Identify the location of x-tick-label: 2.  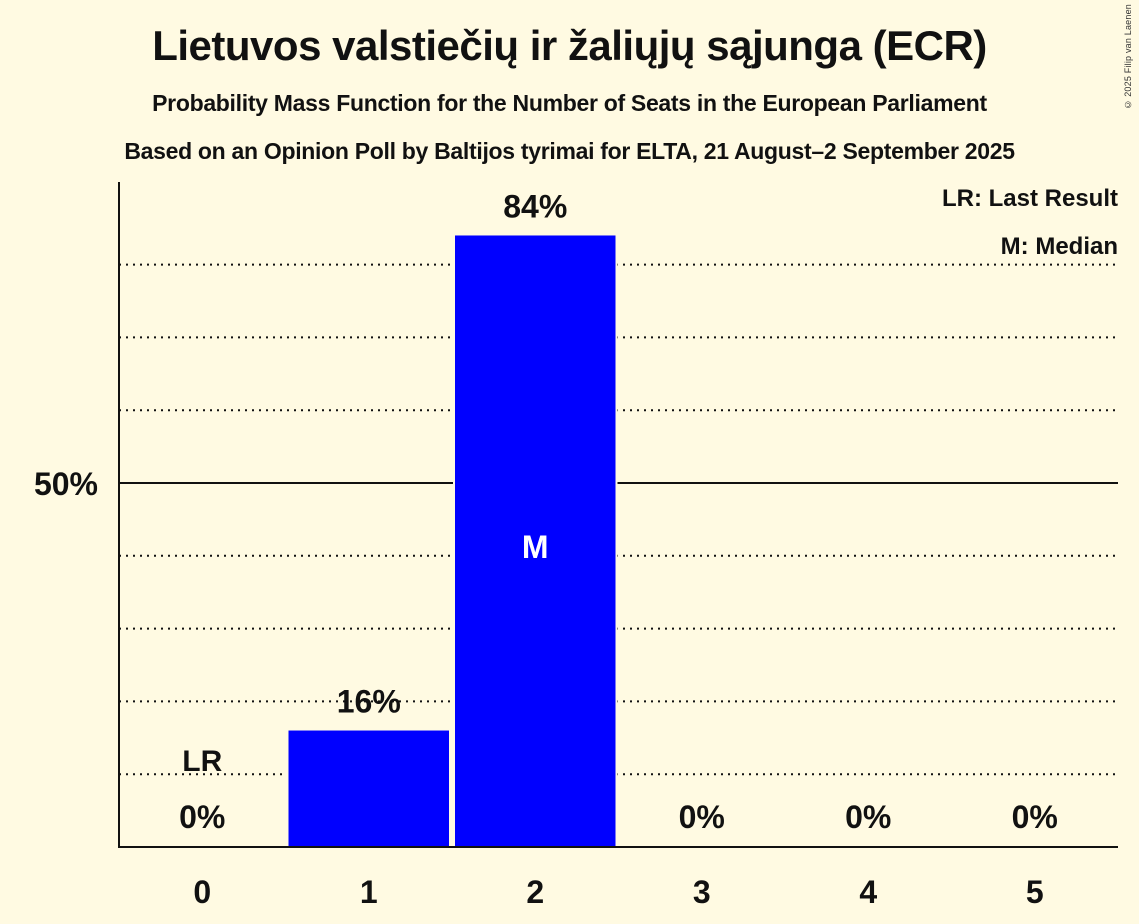
(535, 892).